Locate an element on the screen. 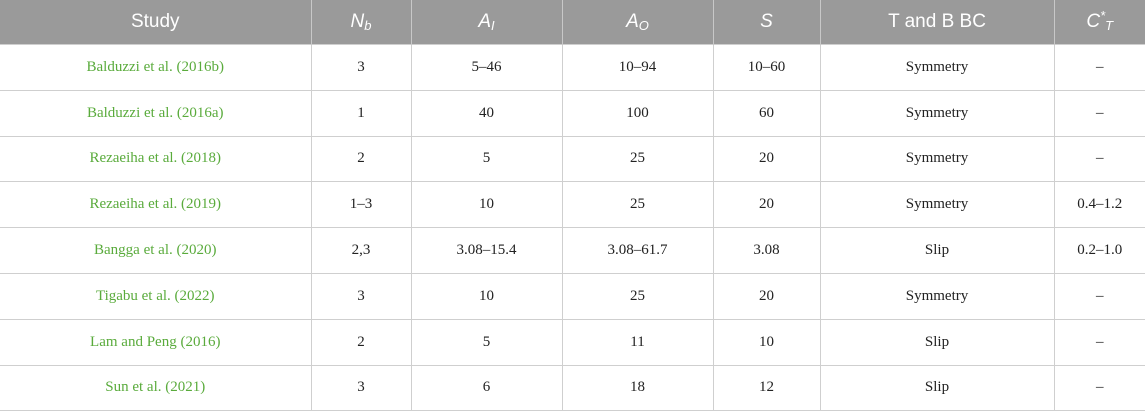 This screenshot has height=411, width=1145. table-row: Sun et al. (2021) 3 6 18 12 Slip – is located at coordinates (572, 387).